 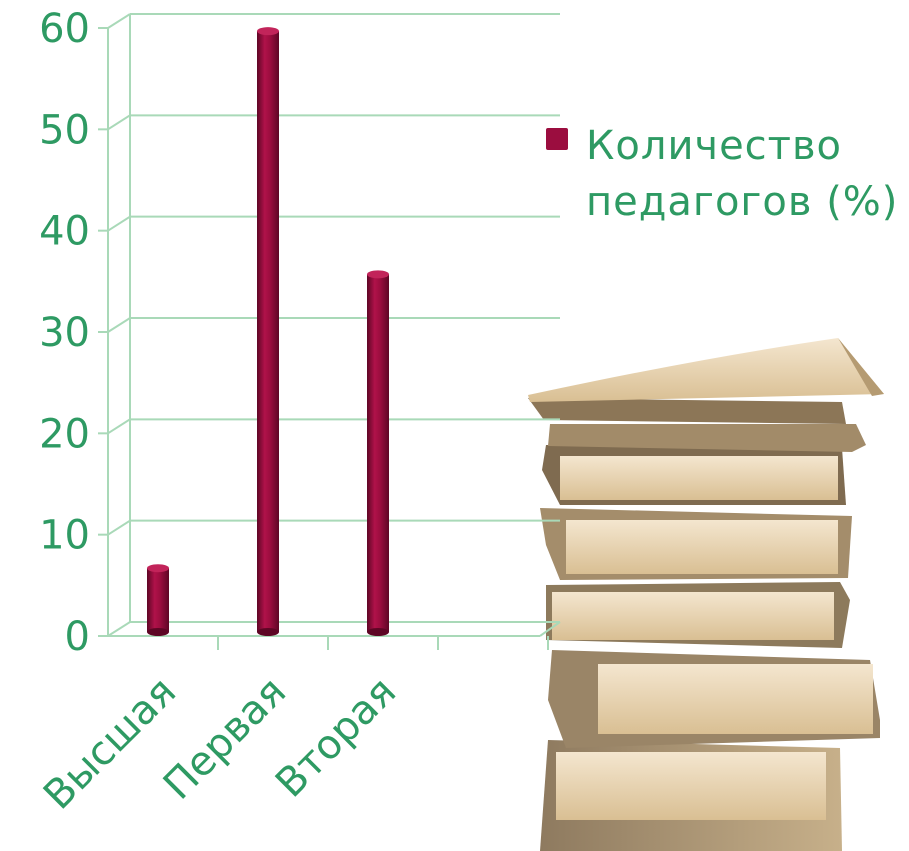 What do you see at coordinates (225, 739) in the screenshot?
I see `x-tick-label: Первая` at bounding box center [225, 739].